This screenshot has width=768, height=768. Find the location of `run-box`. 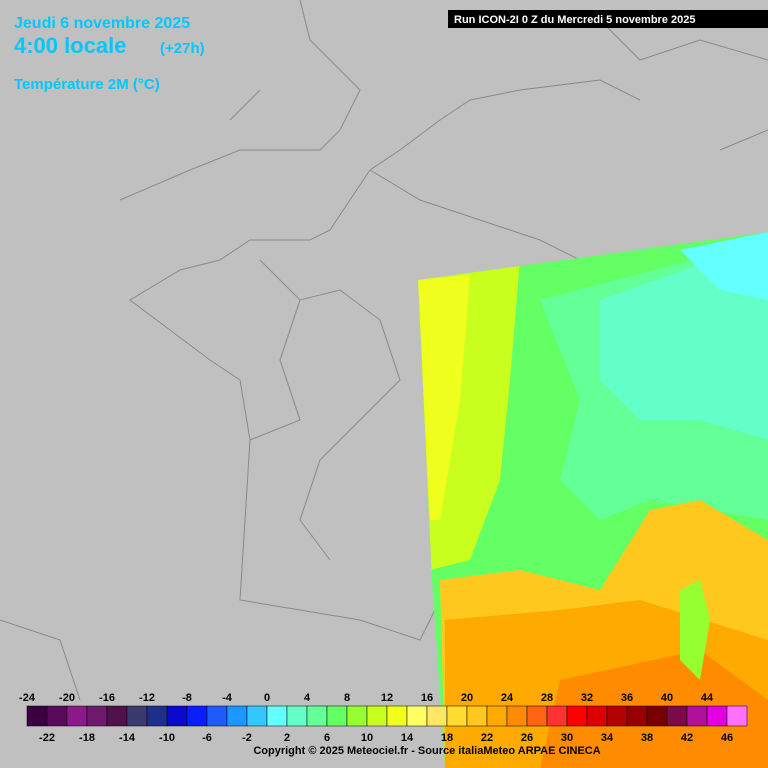

run-box is located at coordinates (608, 19).